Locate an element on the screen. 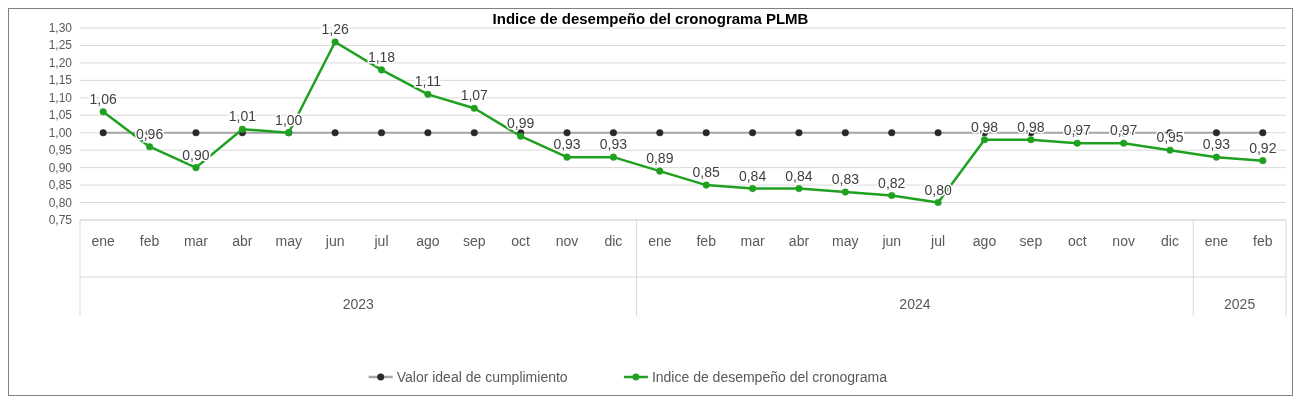 This screenshot has width=1303, height=405. text: 2024 is located at coordinates (915, 304).